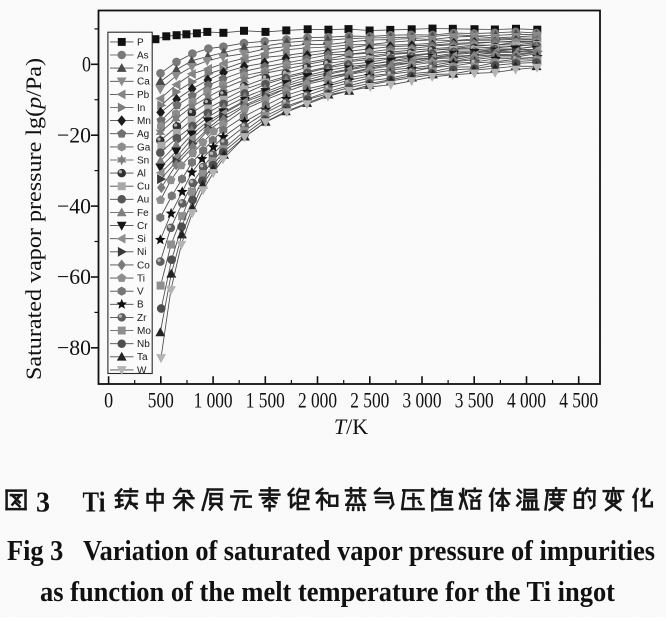 The width and height of the screenshot is (666, 622). I want to click on svg-text: 3 000, so click(422, 399).